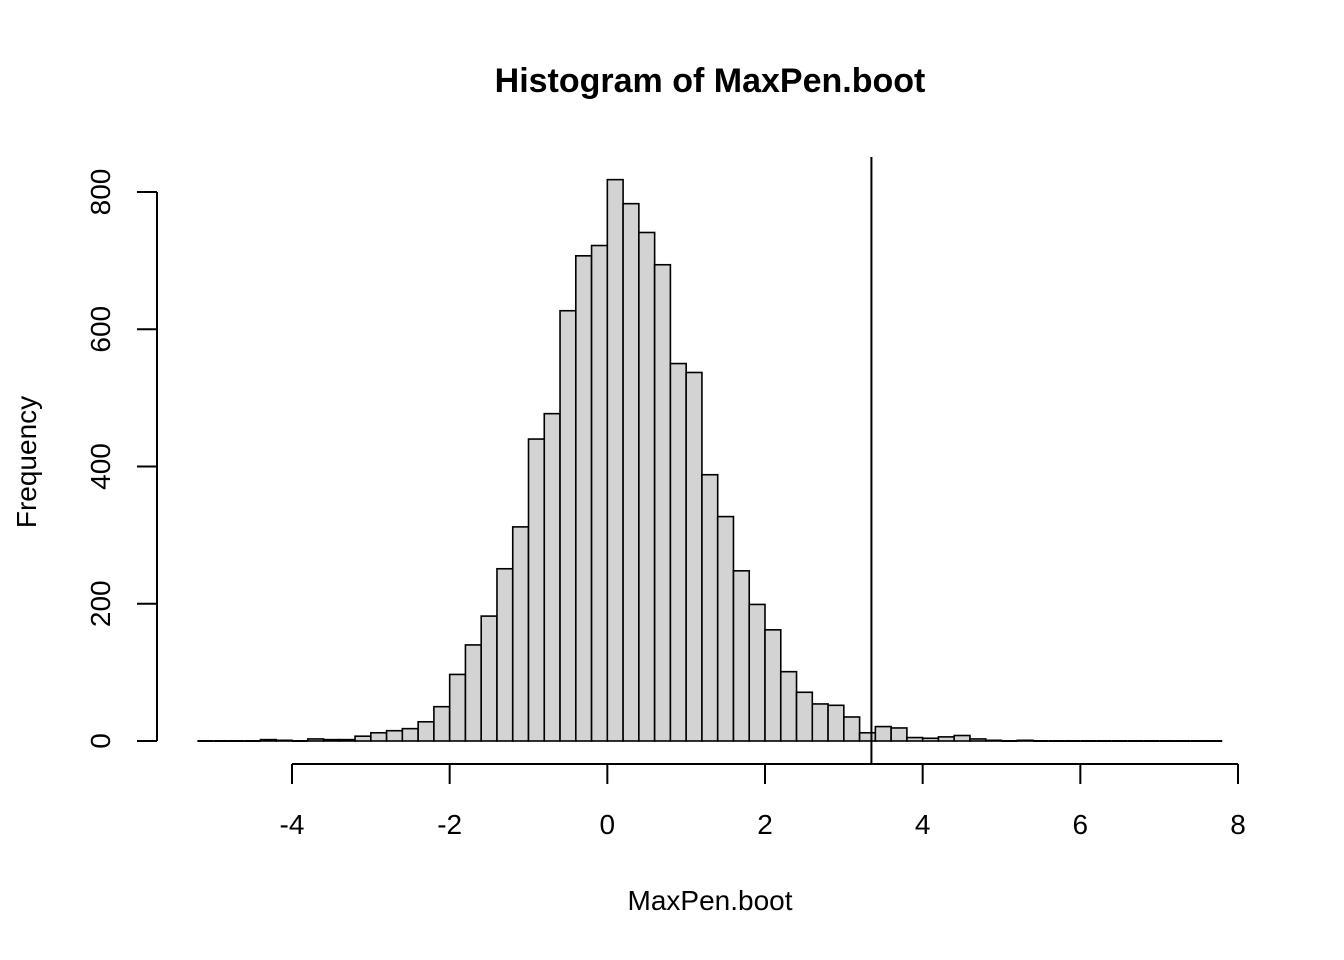 This screenshot has width=1344, height=960. I want to click on x-tick-label: -4, so click(292, 824).